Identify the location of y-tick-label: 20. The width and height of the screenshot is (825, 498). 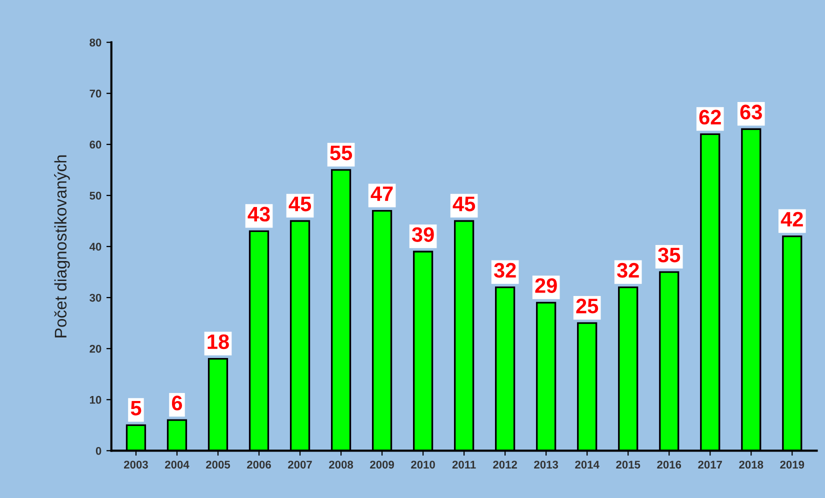
(96, 348).